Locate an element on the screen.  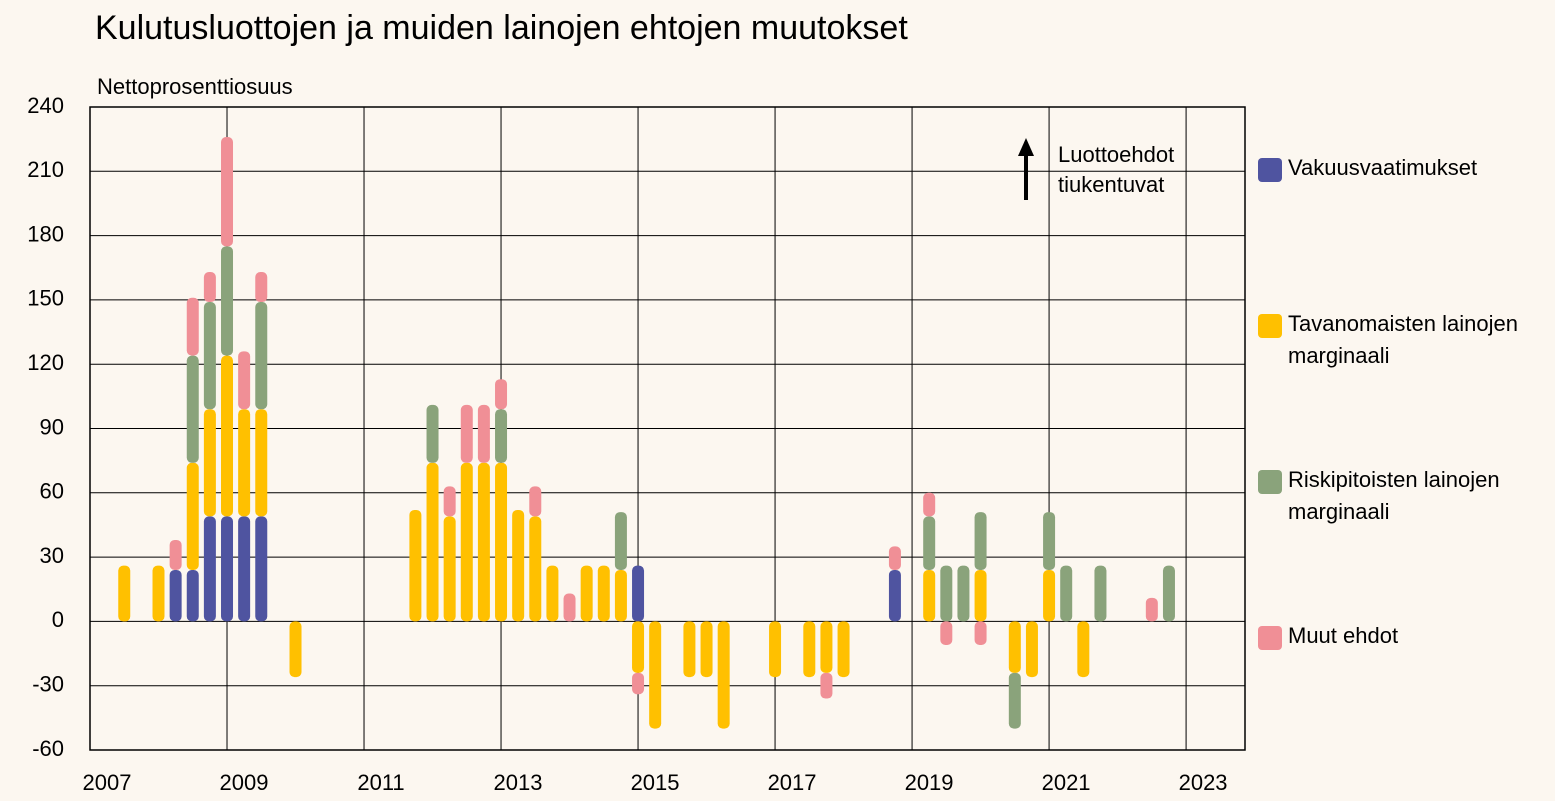
legend-label: Muut ehdot is located at coordinates (1343, 635).